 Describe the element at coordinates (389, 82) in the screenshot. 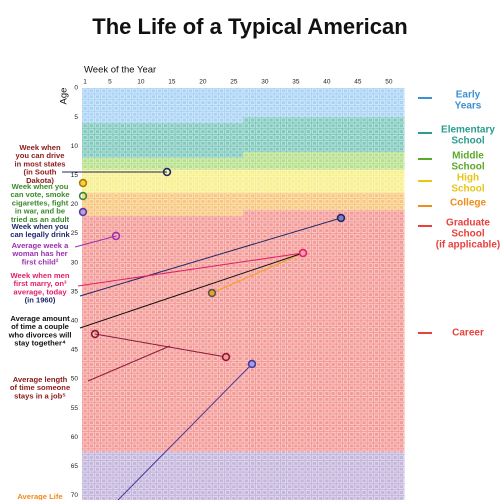

I see `x-tick-label: 50` at that location.